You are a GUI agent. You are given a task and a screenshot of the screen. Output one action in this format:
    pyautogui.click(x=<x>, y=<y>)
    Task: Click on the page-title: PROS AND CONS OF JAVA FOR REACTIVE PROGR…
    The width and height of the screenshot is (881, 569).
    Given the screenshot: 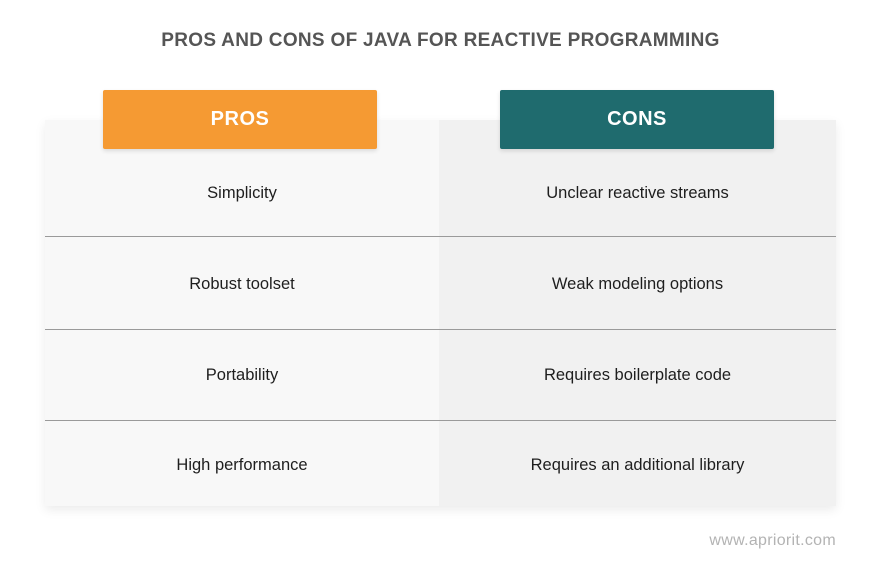 What is the action you would take?
    pyautogui.click(x=440, y=40)
    